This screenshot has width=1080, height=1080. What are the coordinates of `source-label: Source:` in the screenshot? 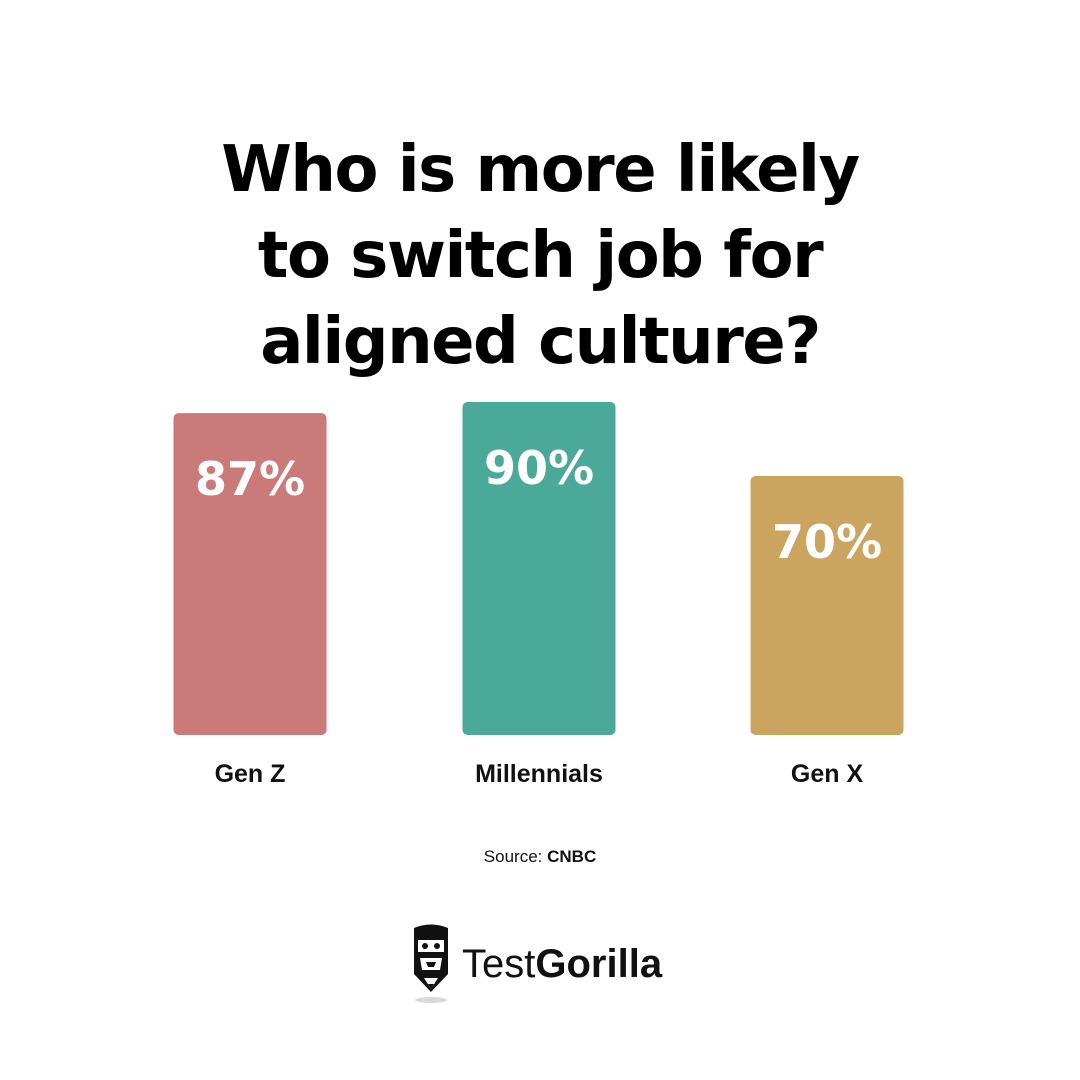 It's located at (513, 856).